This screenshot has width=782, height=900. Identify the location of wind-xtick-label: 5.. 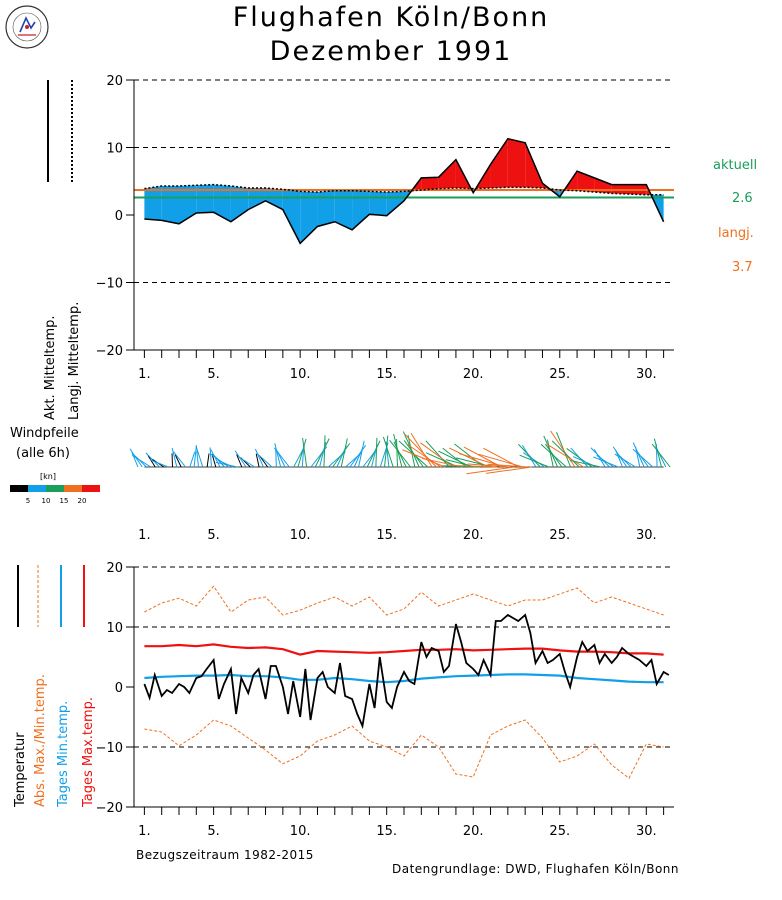
(213, 535).